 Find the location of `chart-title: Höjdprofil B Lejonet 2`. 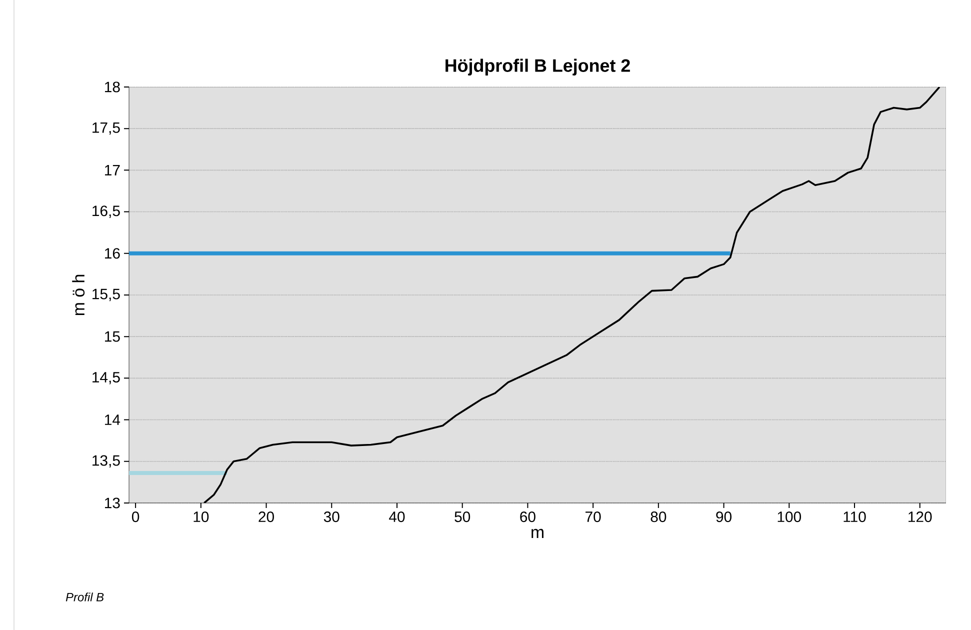

chart-title: Höjdprofil B Lejonet 2 is located at coordinates (538, 67).